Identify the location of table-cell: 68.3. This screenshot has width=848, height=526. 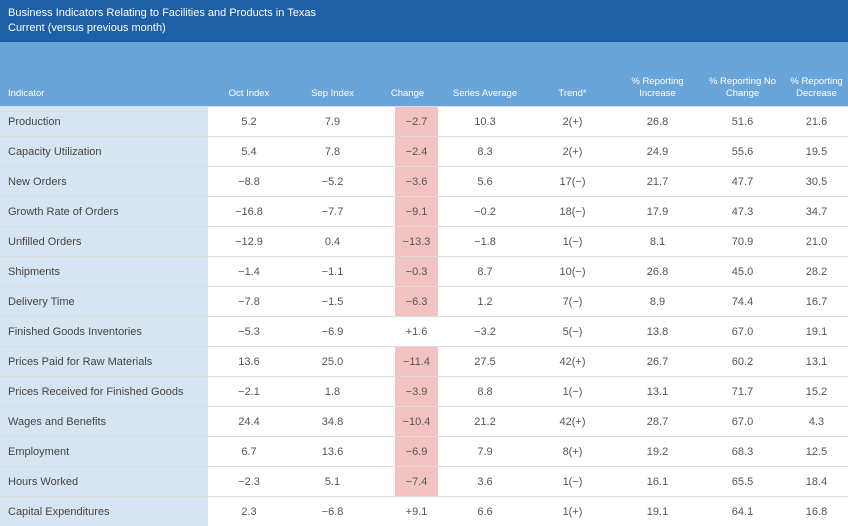
(742, 452).